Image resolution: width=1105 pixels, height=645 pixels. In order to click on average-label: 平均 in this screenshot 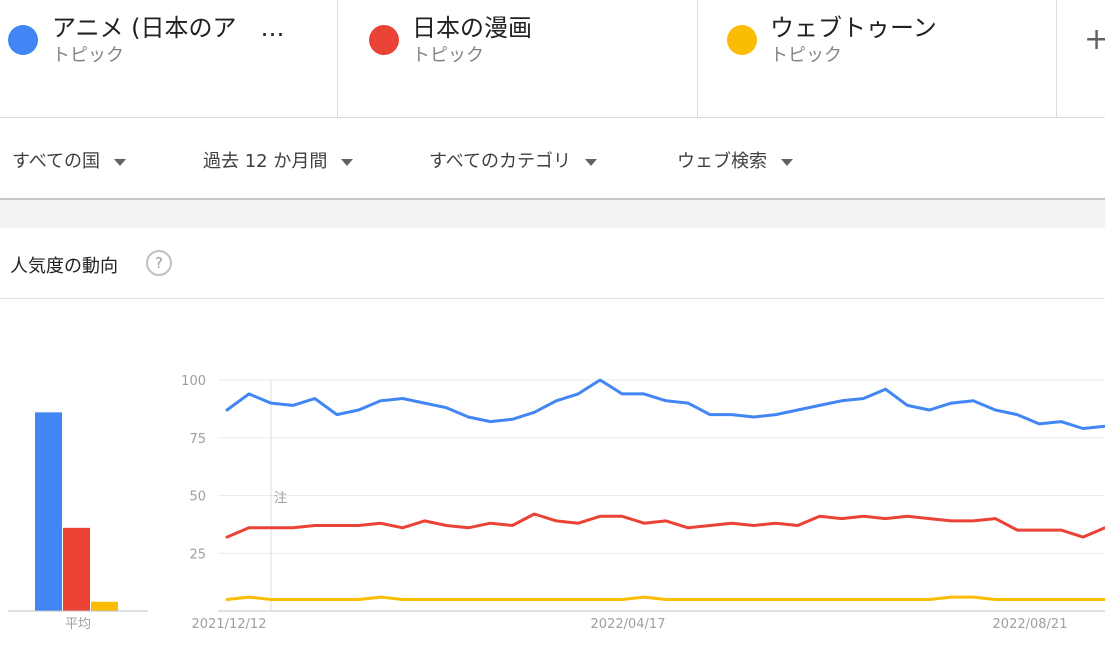, I will do `click(78, 624)`.